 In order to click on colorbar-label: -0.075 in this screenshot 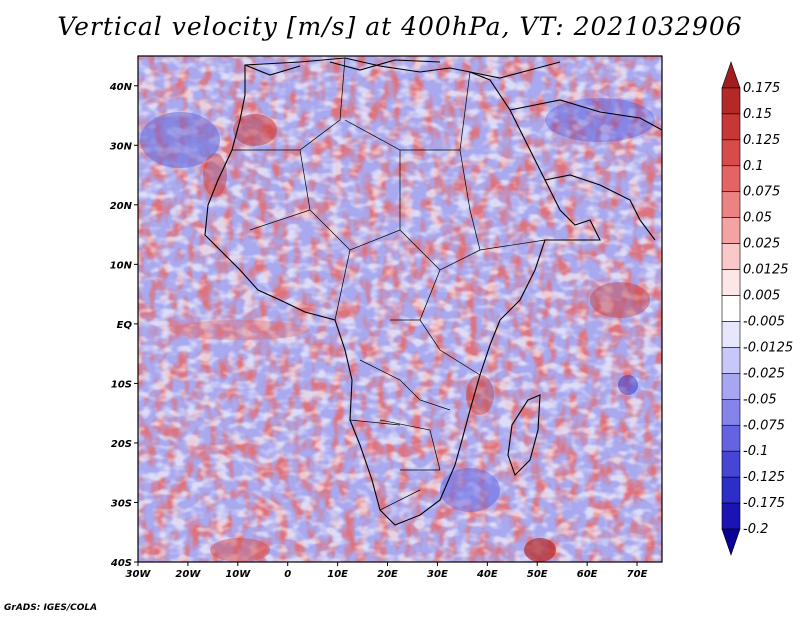, I will do `click(764, 425)`.